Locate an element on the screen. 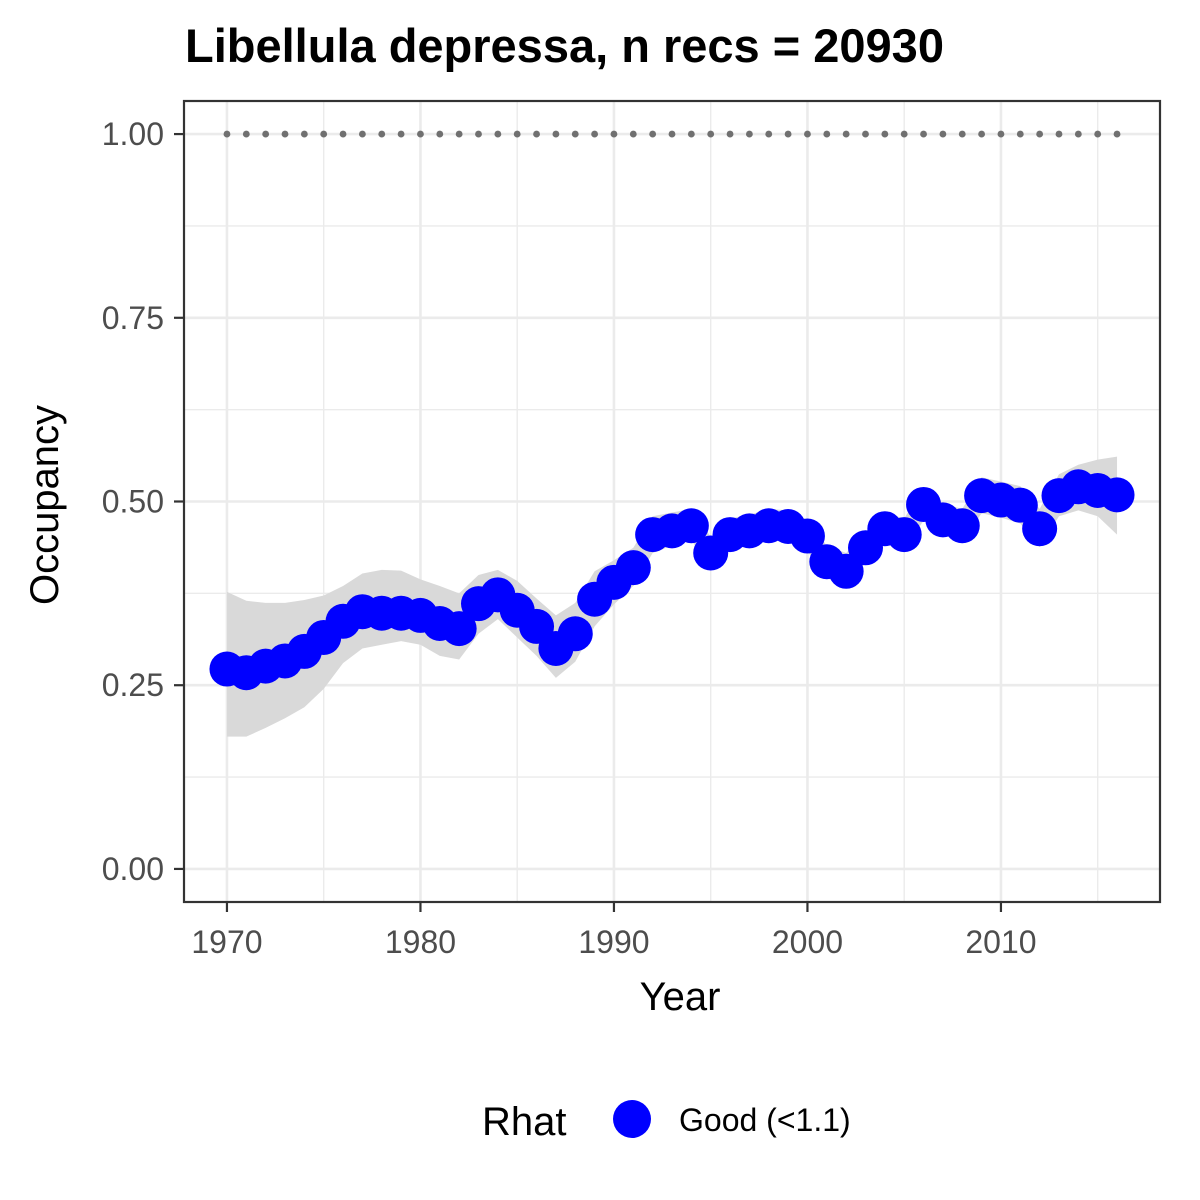 The width and height of the screenshot is (1200, 1200). x-tick-label: 1990 is located at coordinates (613, 942).